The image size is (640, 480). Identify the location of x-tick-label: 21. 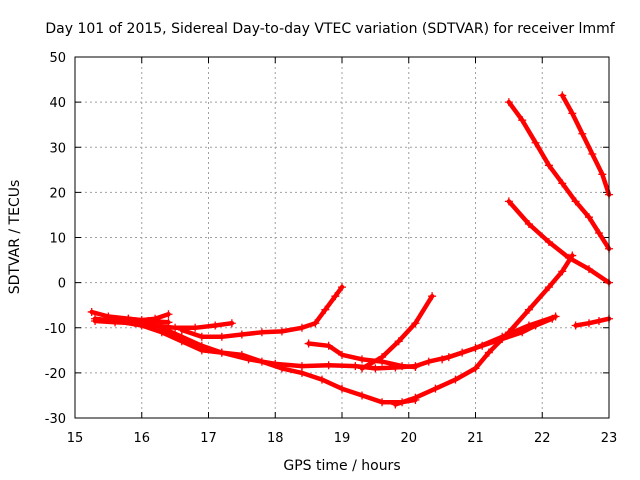
(475, 438).